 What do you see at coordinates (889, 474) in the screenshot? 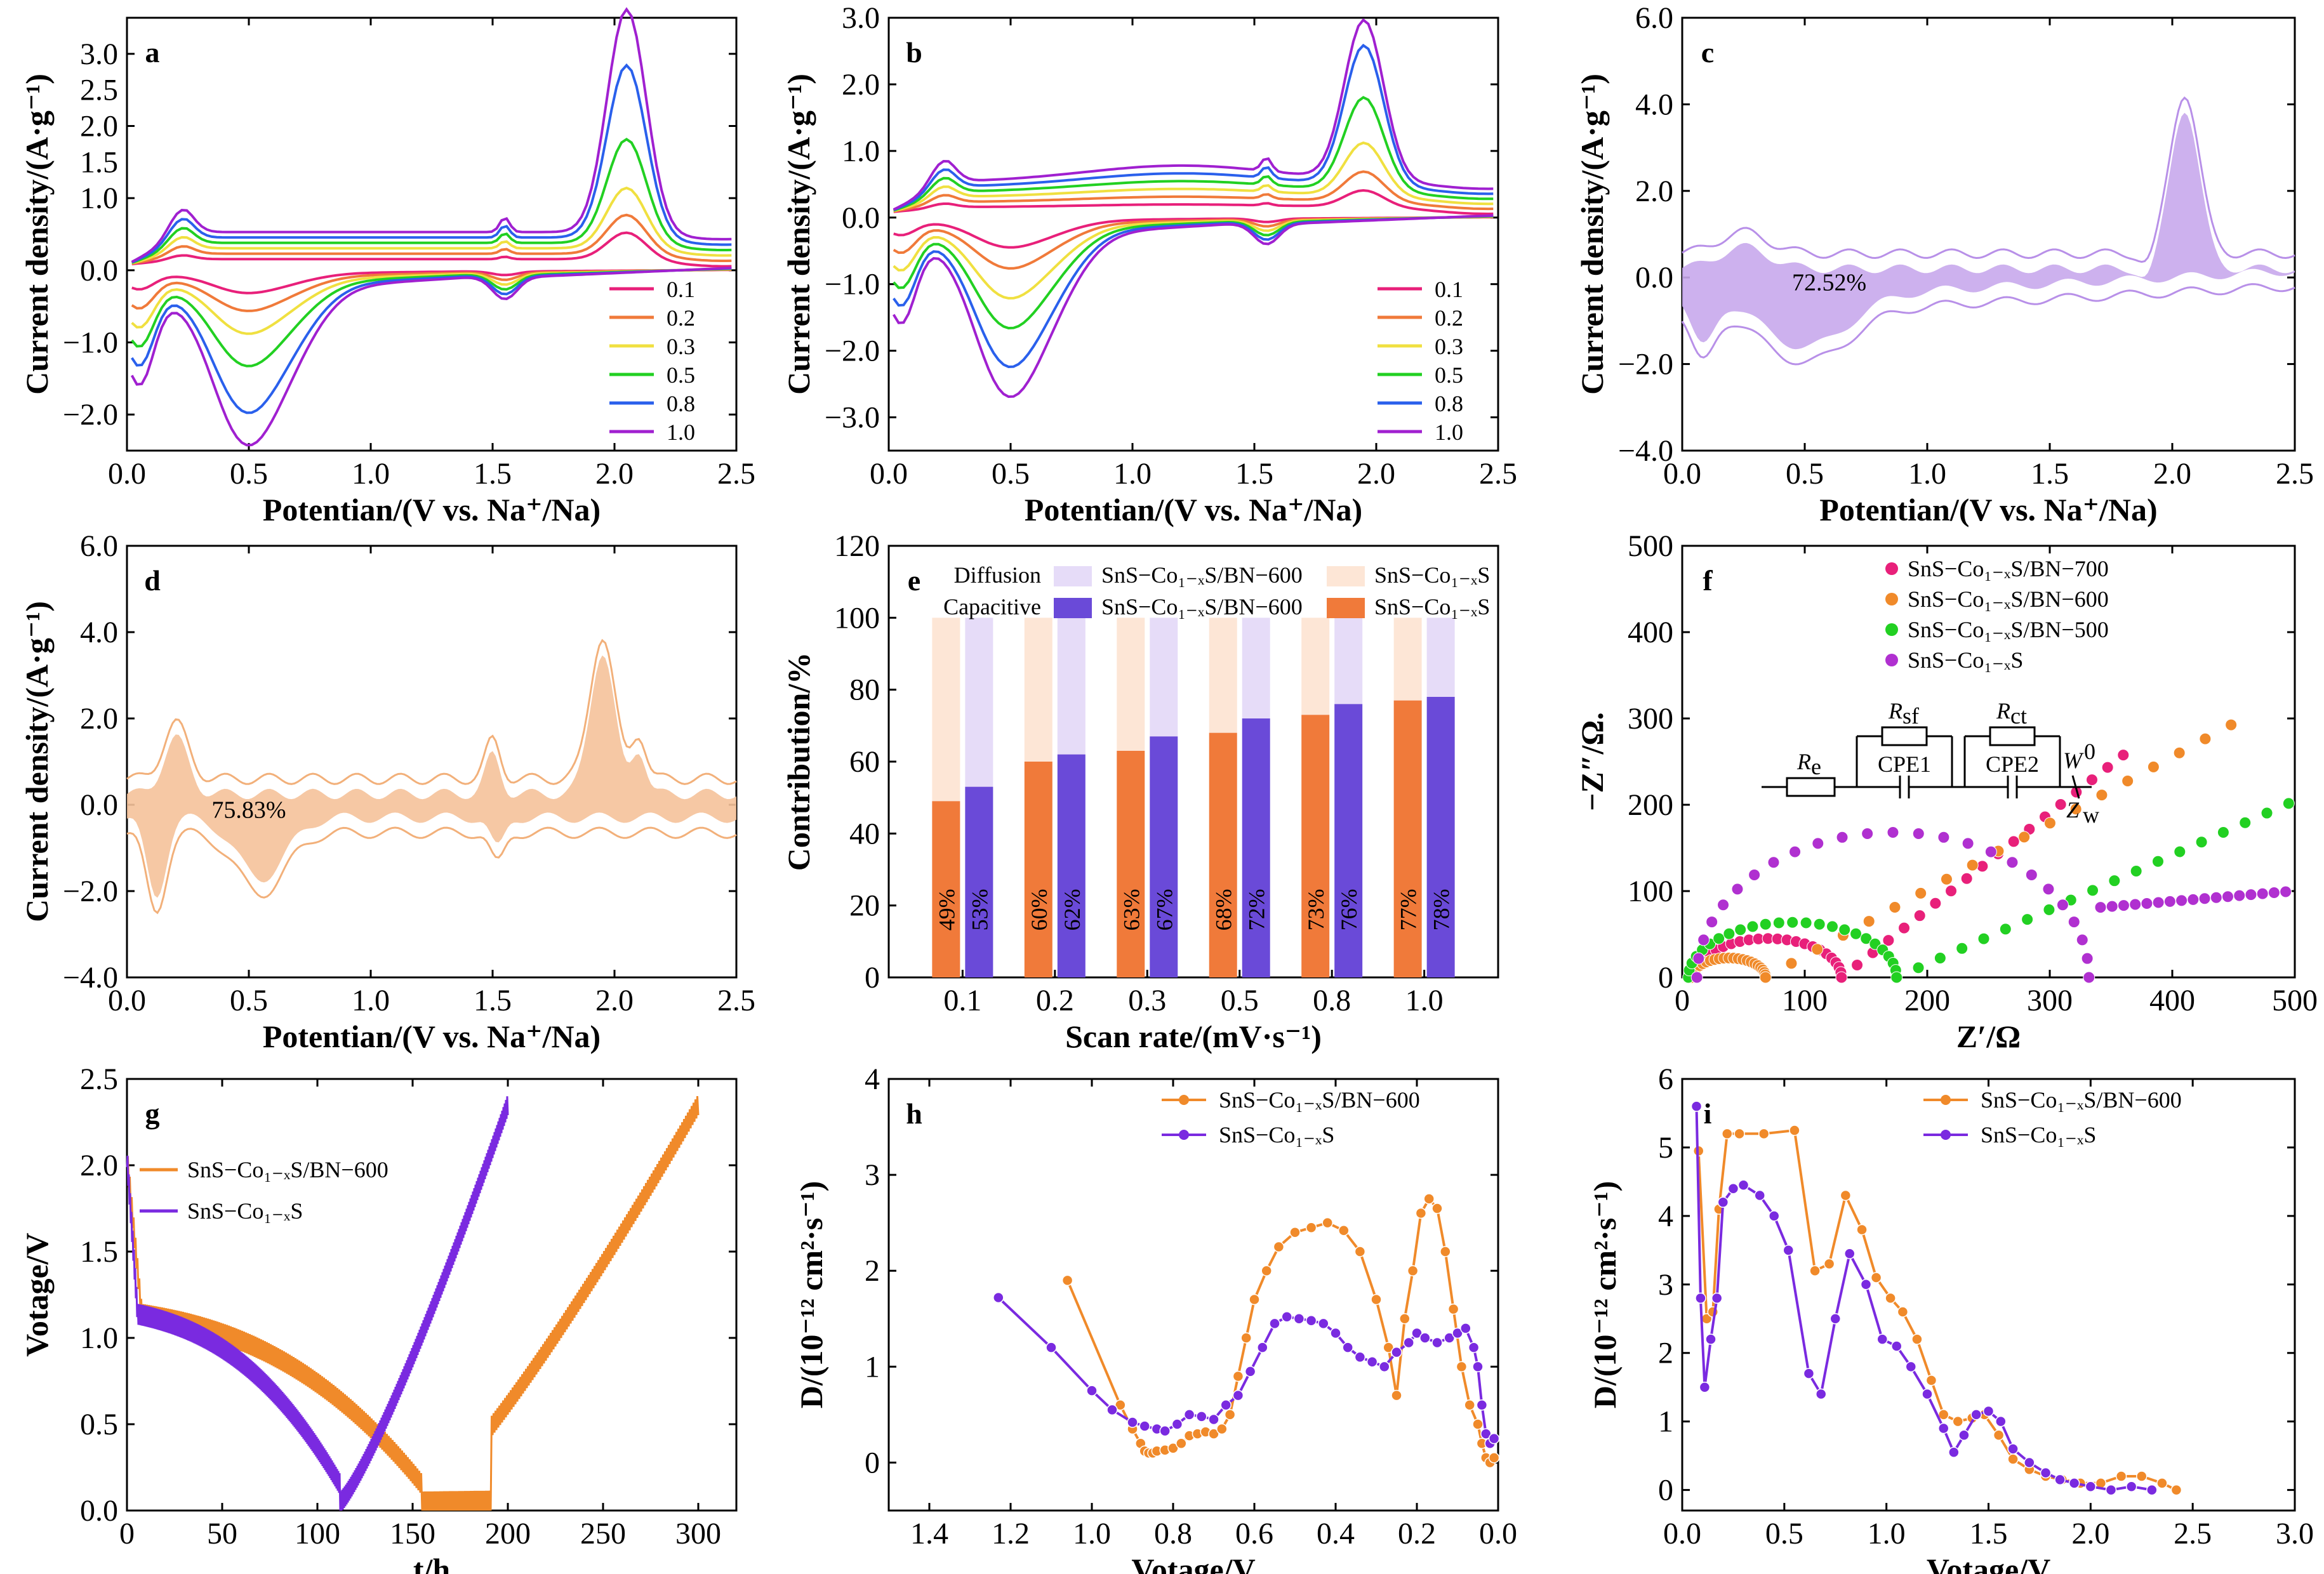
I see `x-tick-label: 0.0` at bounding box center [889, 474].